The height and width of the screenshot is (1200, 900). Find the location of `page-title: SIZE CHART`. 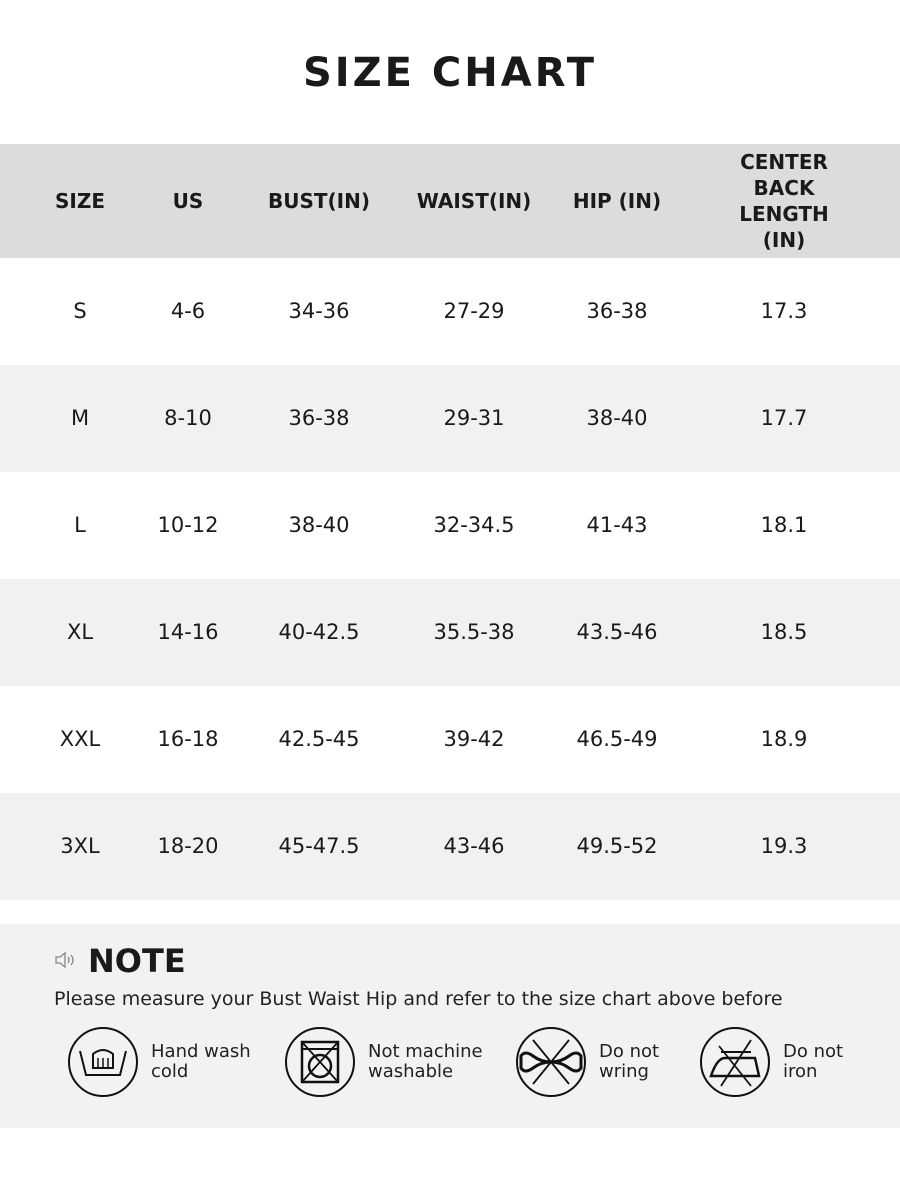

page-title: SIZE CHART is located at coordinates (450, 73).